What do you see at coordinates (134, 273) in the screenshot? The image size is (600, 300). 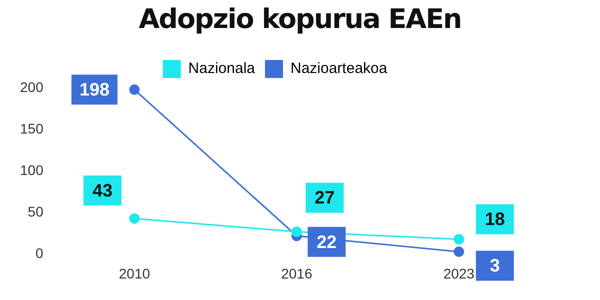 I see `x-tick-label: 2010` at bounding box center [134, 273].